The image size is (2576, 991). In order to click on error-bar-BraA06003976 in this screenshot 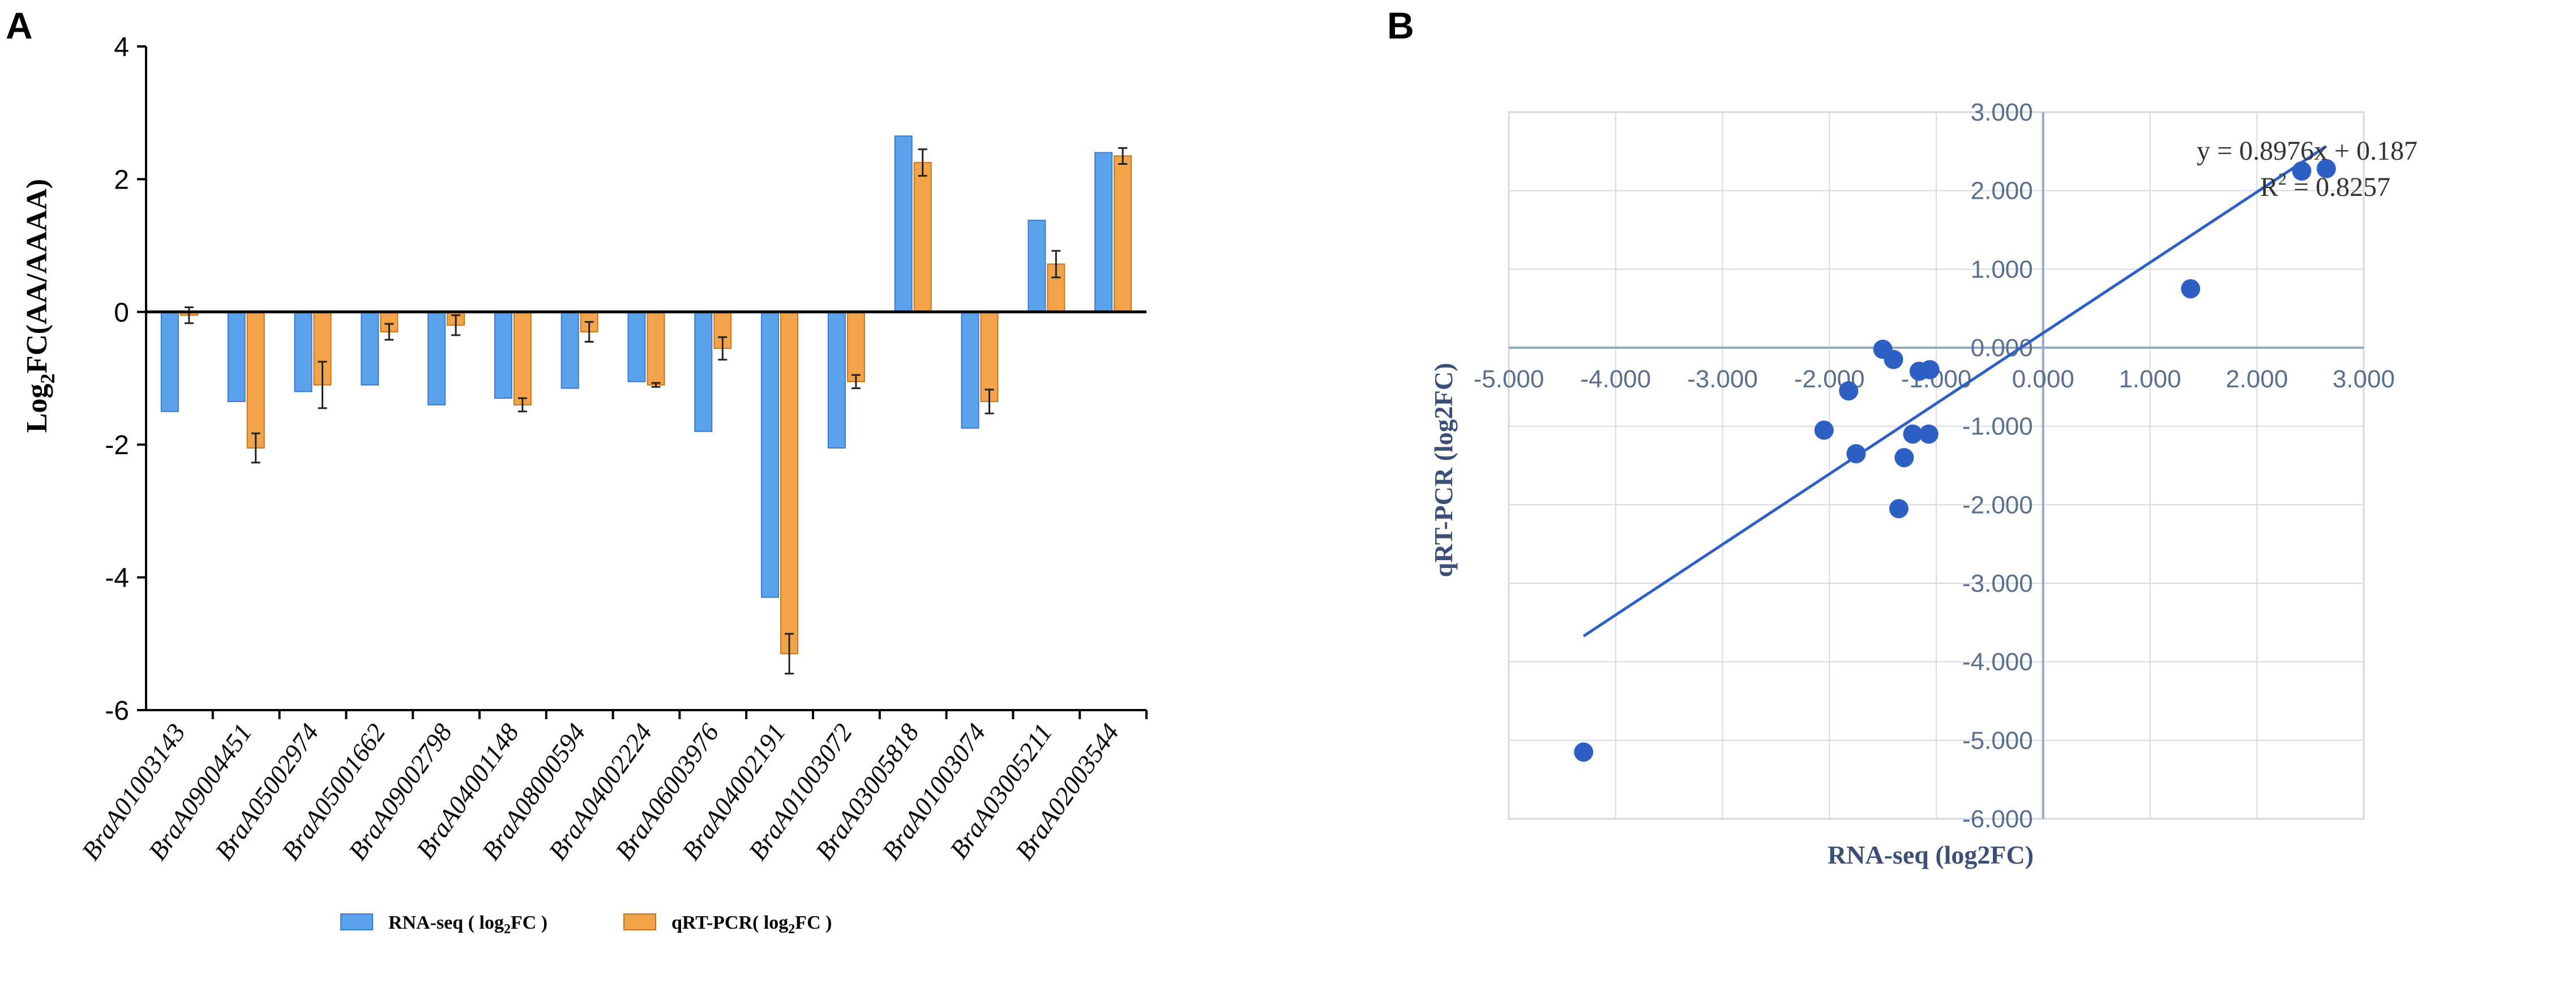, I will do `click(723, 348)`.